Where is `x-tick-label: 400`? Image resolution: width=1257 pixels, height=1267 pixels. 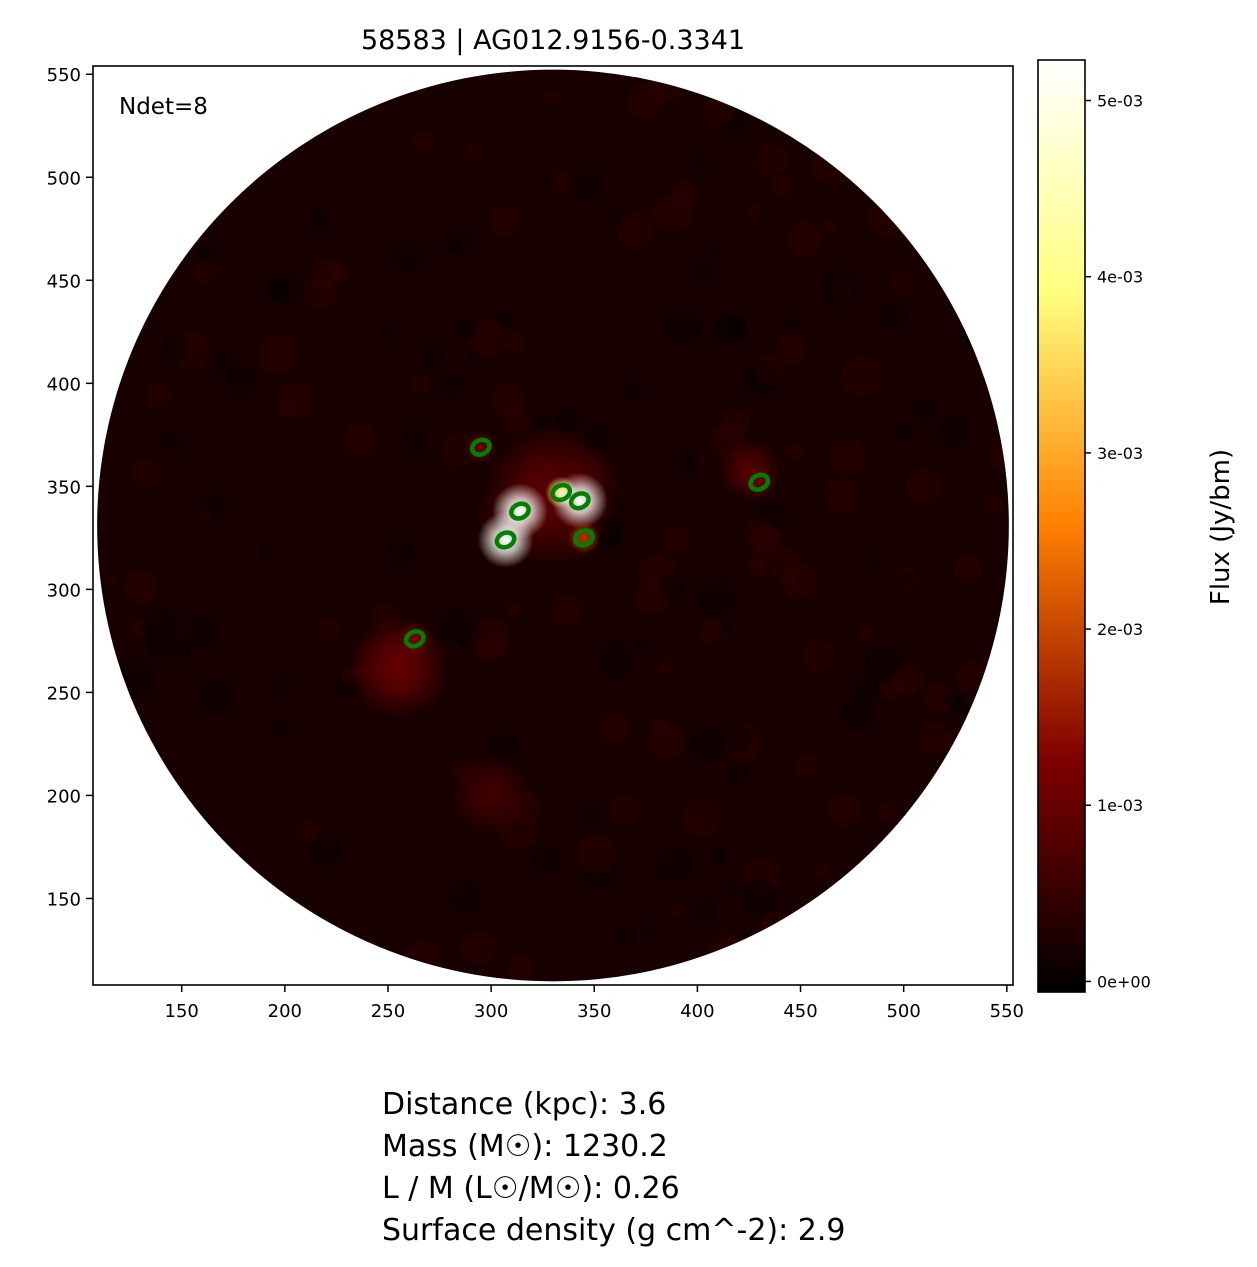 x-tick-label: 400 is located at coordinates (697, 1011).